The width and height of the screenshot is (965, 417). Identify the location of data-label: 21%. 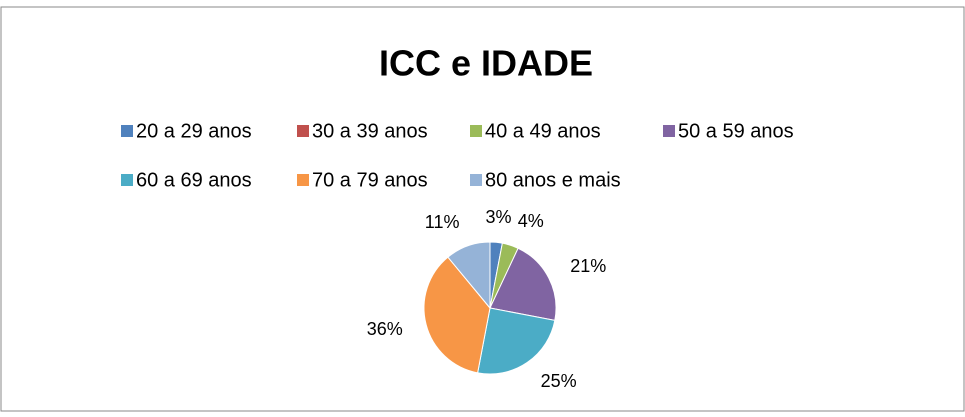
(588, 266).